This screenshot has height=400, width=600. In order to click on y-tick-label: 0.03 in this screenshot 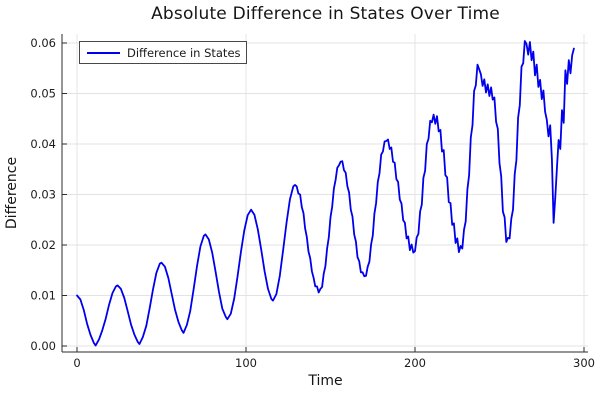, I will do `click(43, 195)`.